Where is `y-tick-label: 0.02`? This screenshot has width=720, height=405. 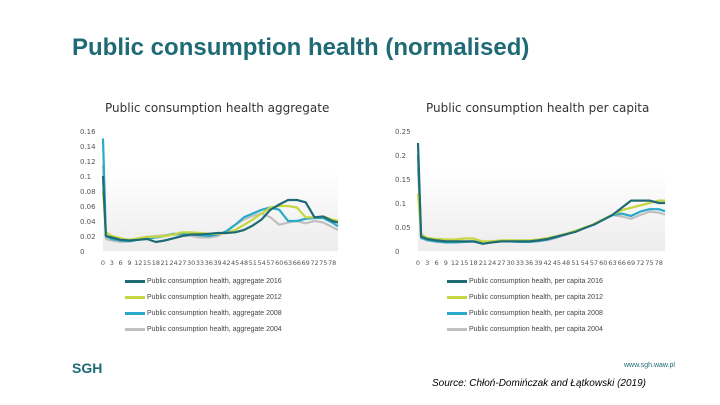 y-tick-label: 0.02 is located at coordinates (88, 237).